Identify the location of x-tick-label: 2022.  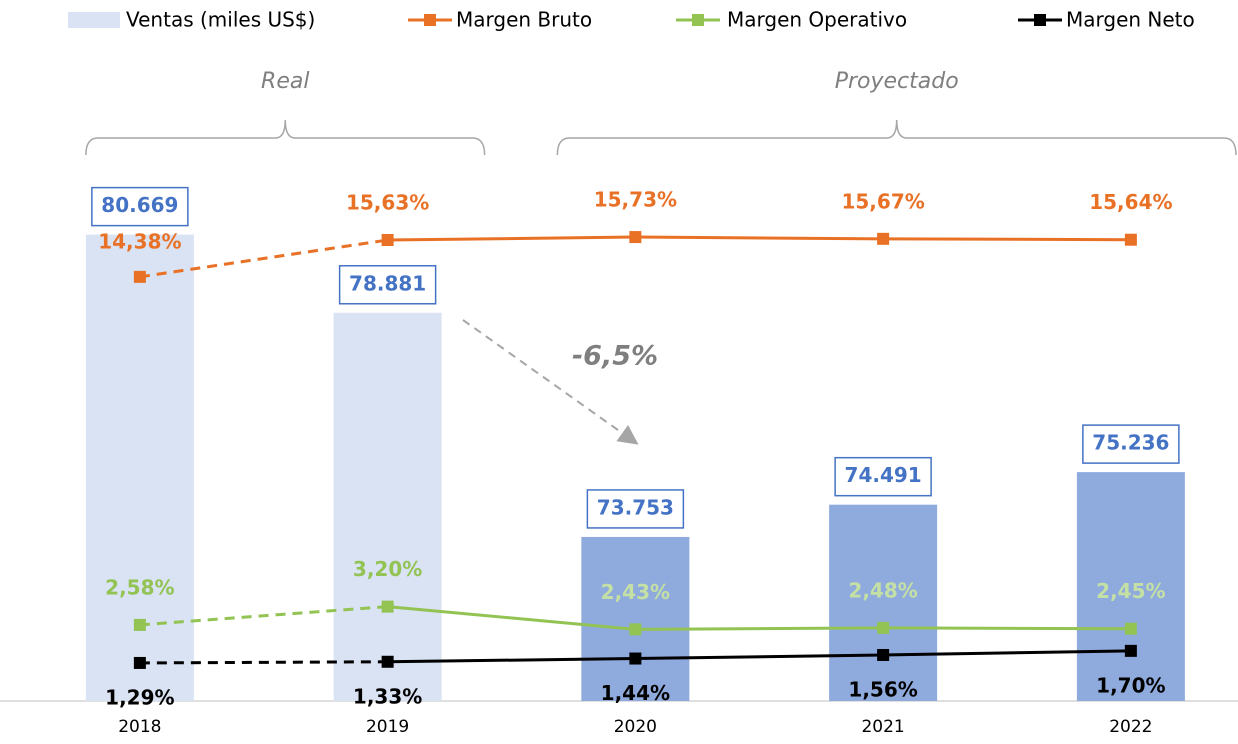
(1130, 727).